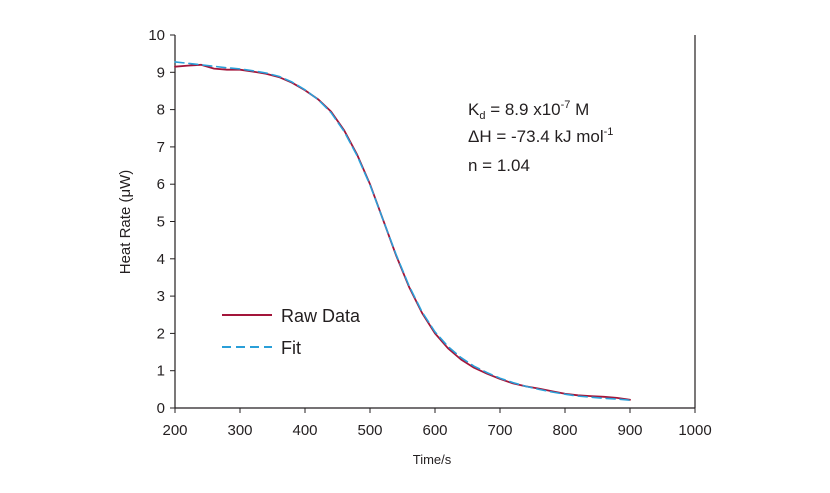 This screenshot has height=493, width=830. Describe the element at coordinates (291, 332) in the screenshot. I see `legend: Raw Data Fit` at that location.